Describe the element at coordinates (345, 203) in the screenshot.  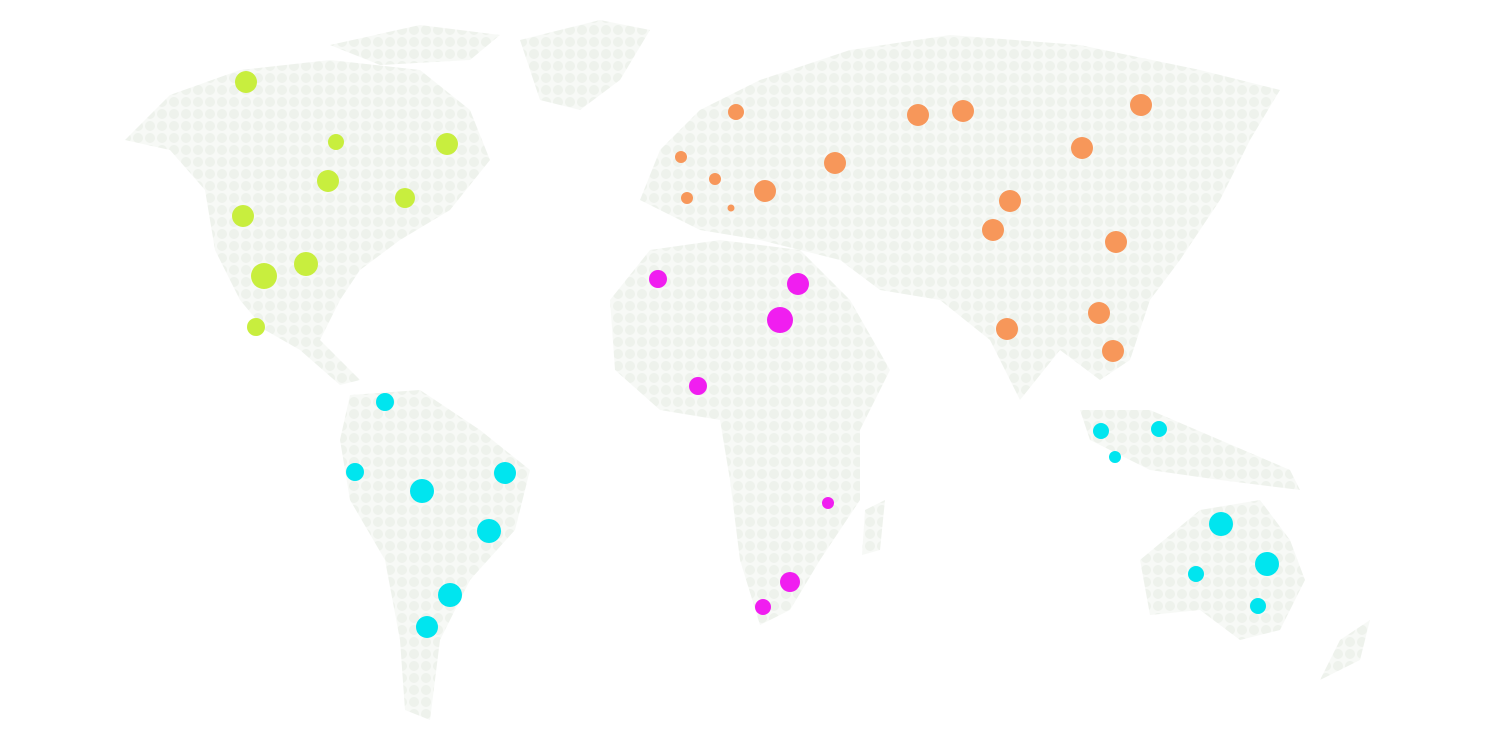
I see `americas-north-markers` at that location.